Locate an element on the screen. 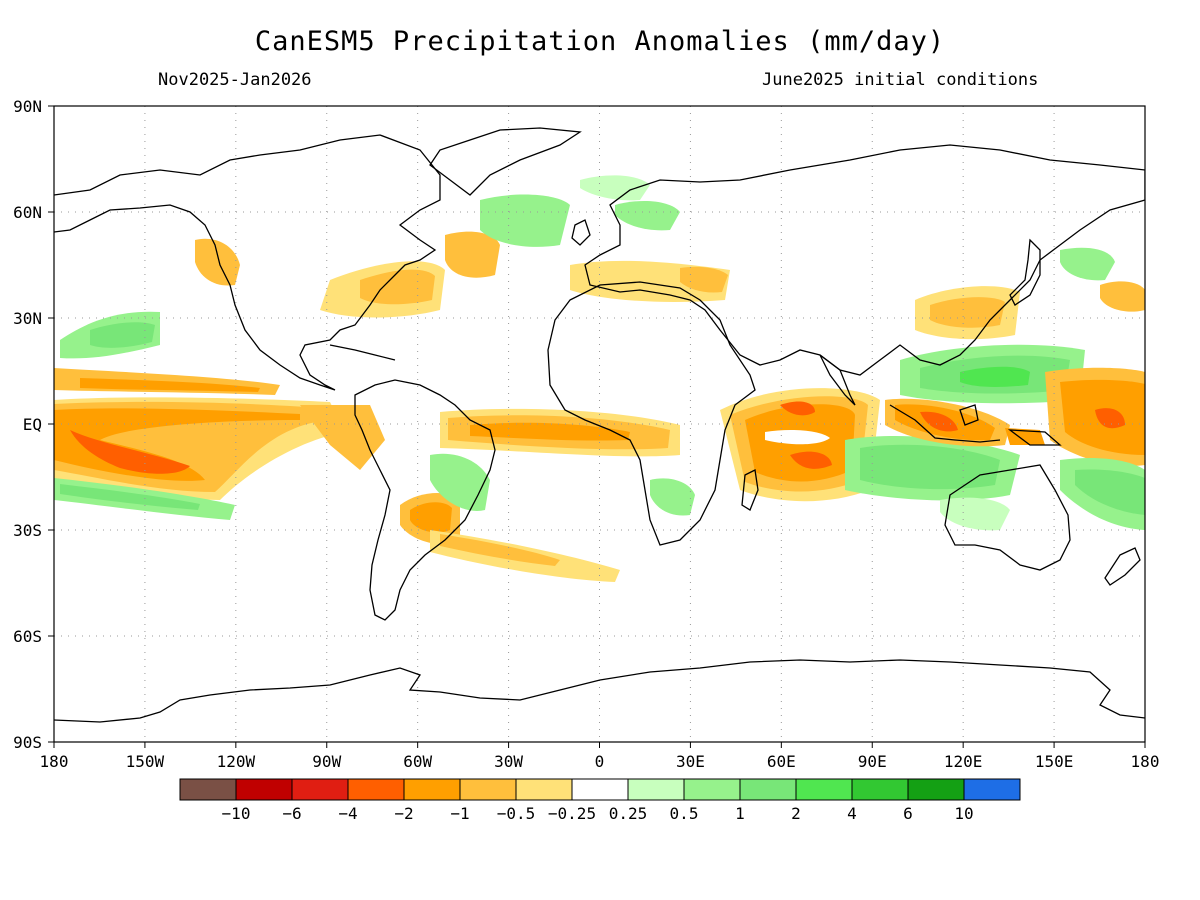 This screenshot has height=900, width=1200. init-conditions-label: June2025 initial conditions is located at coordinates (900, 80).